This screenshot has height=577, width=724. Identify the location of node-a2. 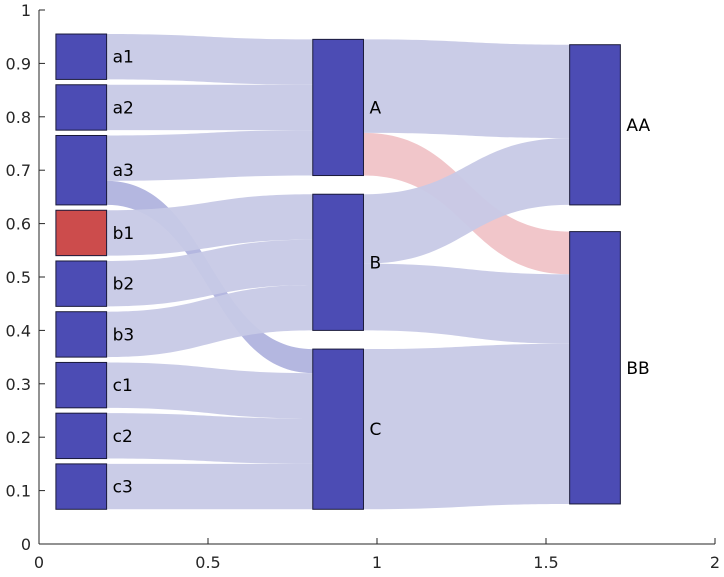
(81, 107).